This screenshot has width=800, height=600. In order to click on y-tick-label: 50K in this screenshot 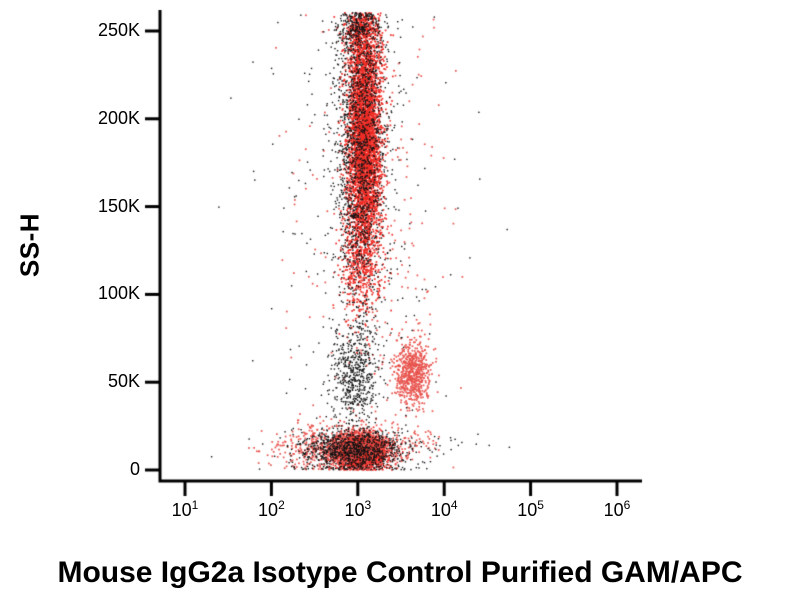, I will do `click(123, 381)`.